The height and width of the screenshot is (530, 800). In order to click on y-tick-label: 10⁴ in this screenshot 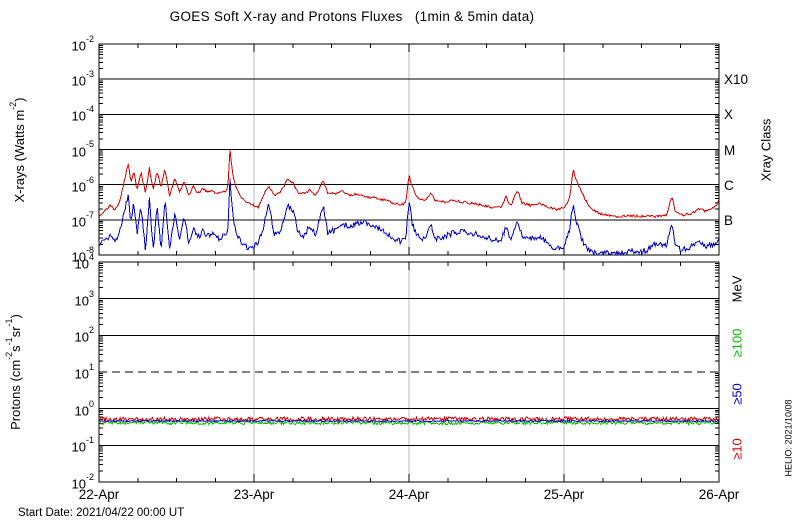, I will do `click(84, 261)`.